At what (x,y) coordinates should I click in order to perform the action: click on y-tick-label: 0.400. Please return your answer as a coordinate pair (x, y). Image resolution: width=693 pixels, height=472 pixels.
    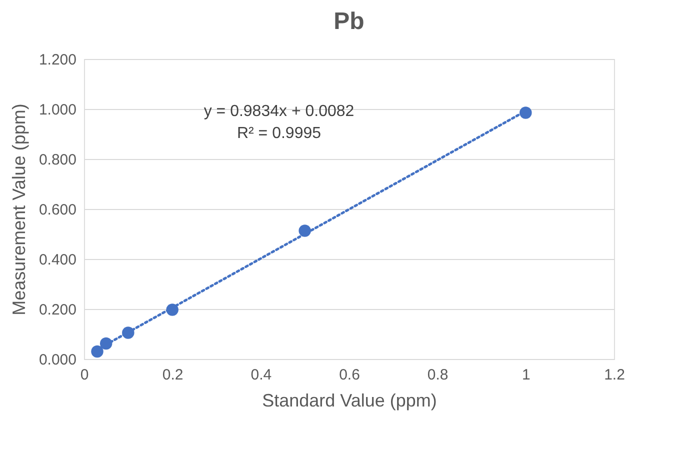
    Looking at the image, I should click on (57, 260).